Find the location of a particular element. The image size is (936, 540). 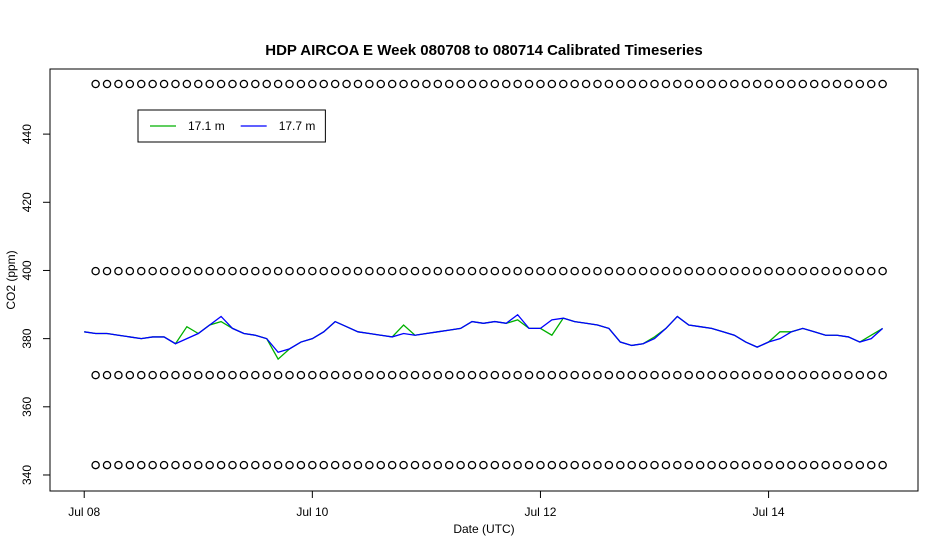

x-tick-label: Jul 12 is located at coordinates (540, 512).